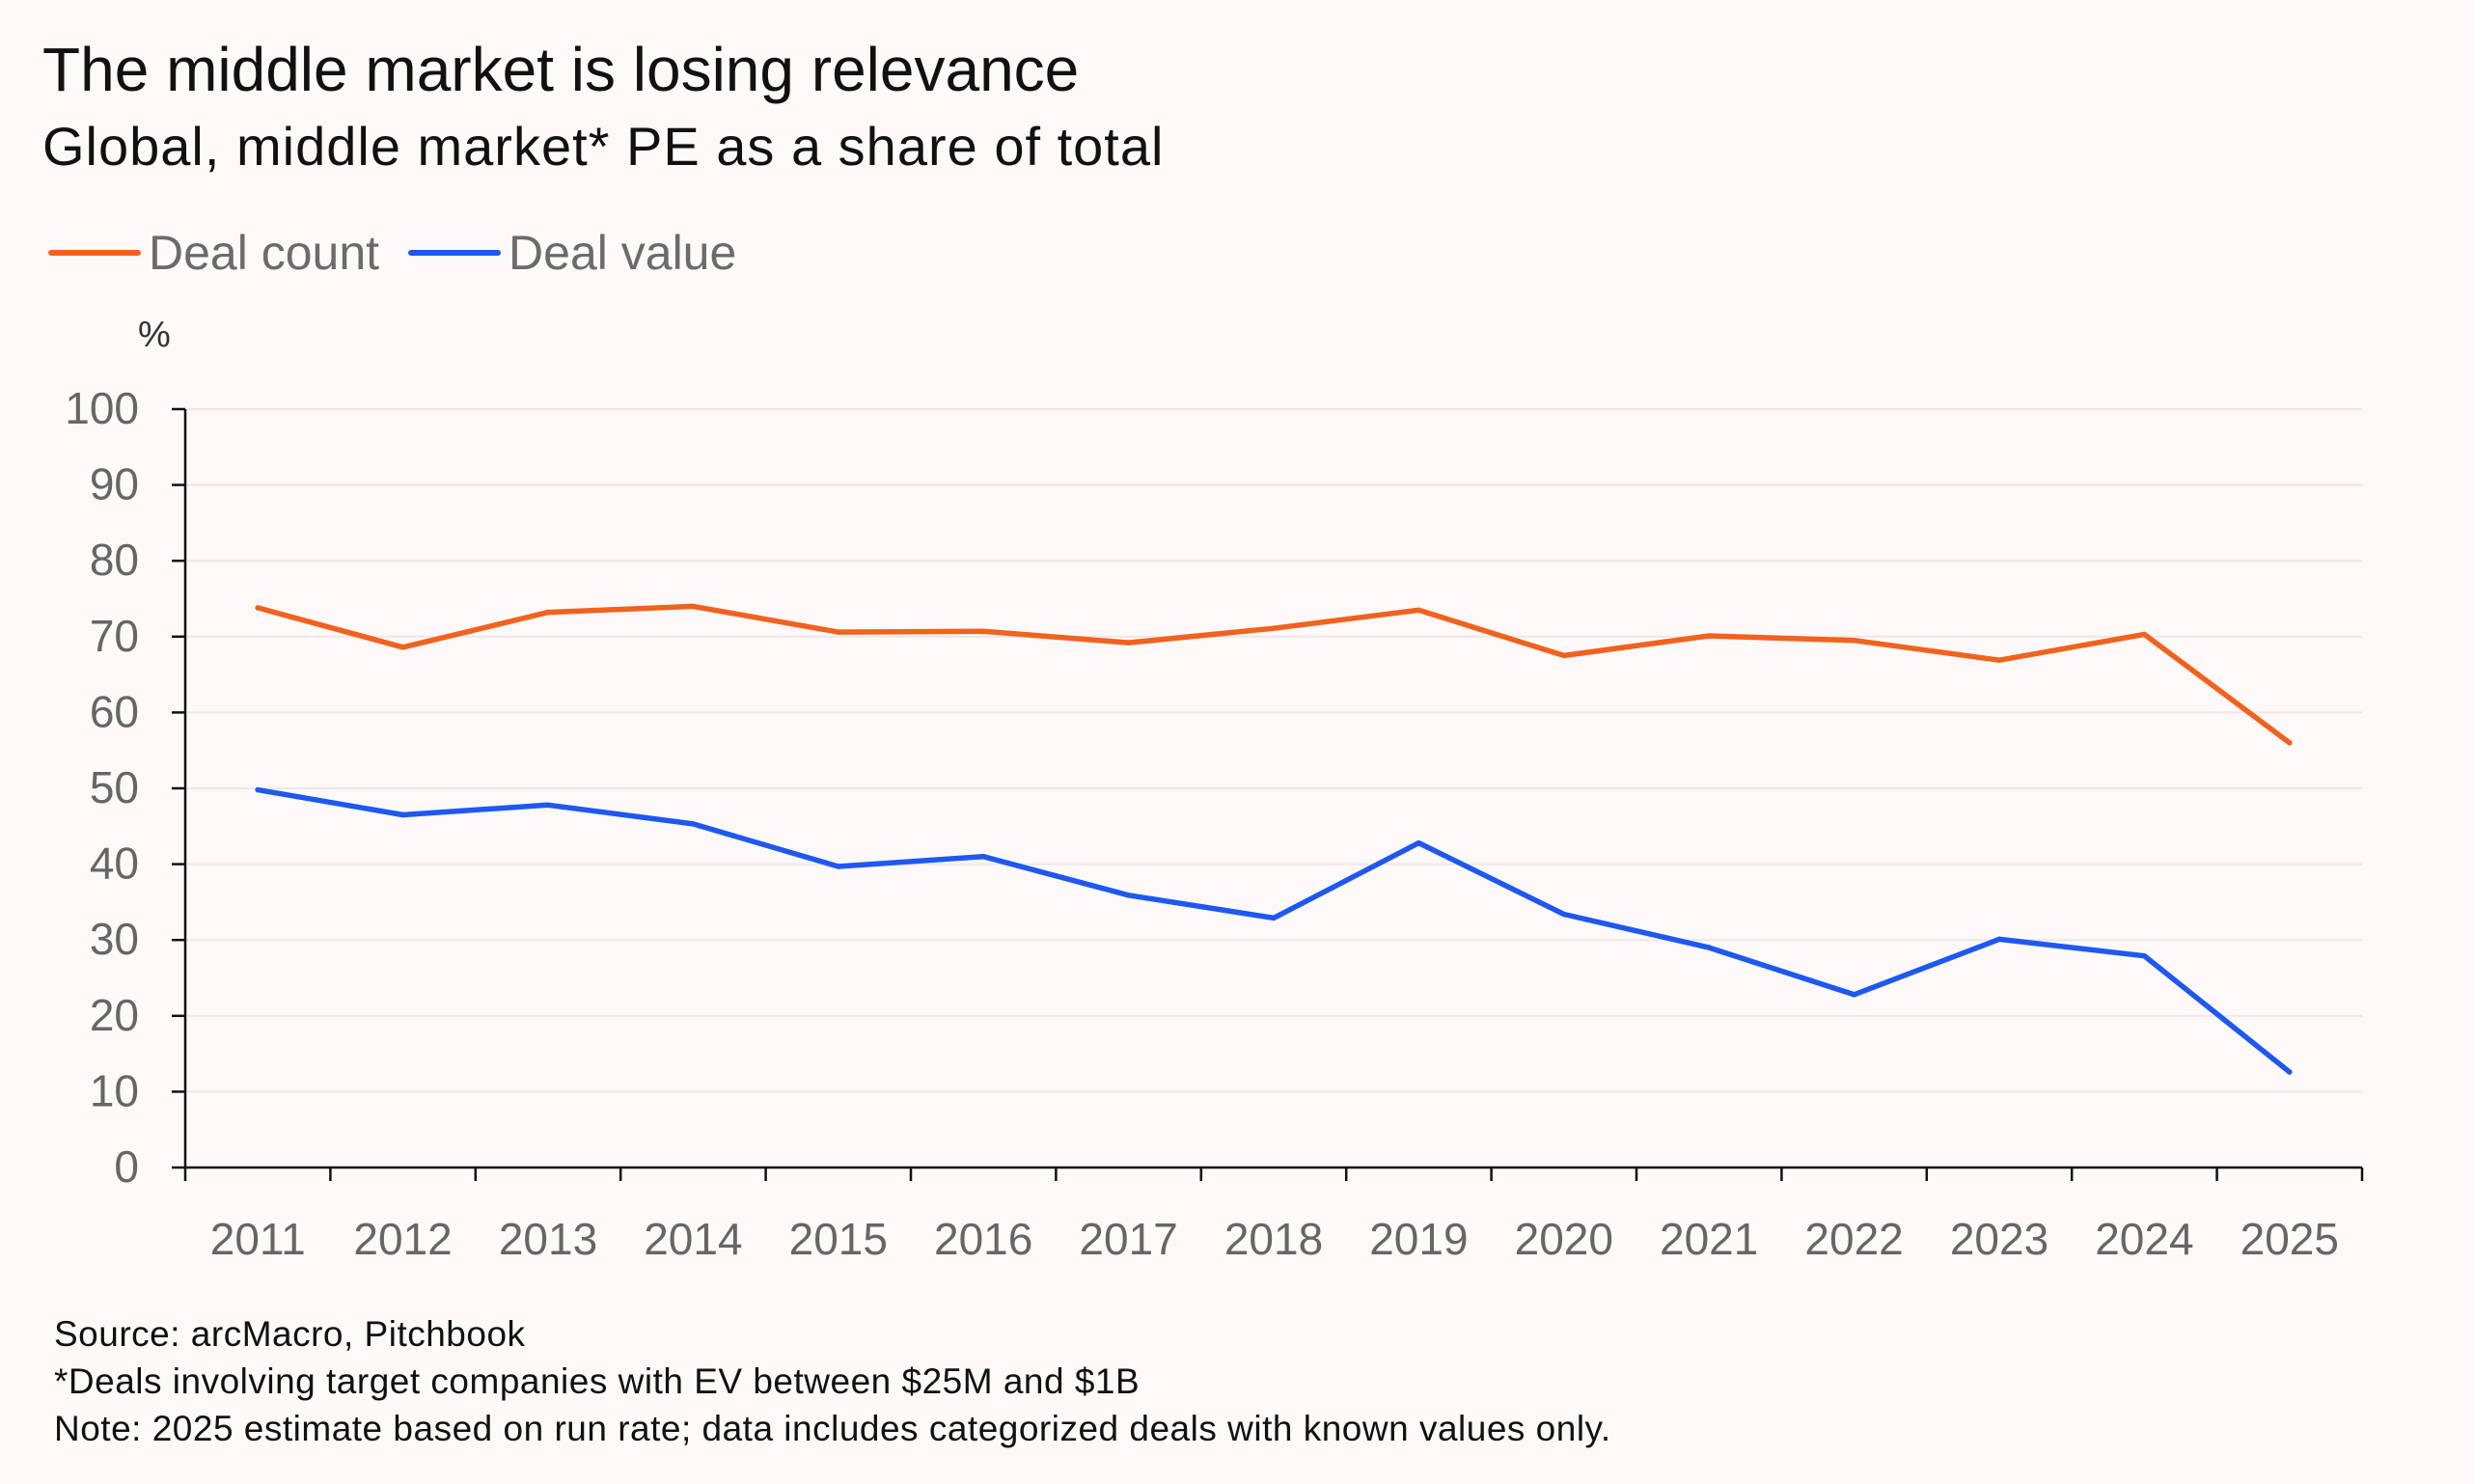 This screenshot has height=1484, width=2474. Describe the element at coordinates (983, 1239) in the screenshot. I see `x-tick-label: 2016` at that location.